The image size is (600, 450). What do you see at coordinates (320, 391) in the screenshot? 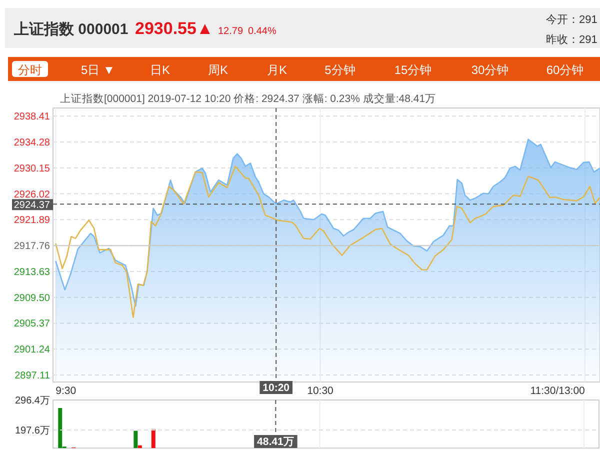
I see `x-tick-label: 10:30` at bounding box center [320, 391].